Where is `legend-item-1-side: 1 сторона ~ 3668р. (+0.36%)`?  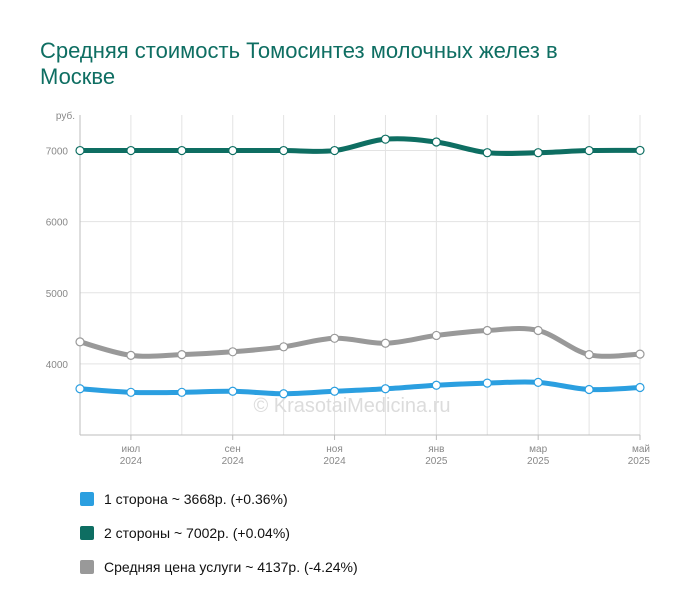
legend-item-1-side: 1 сторона ~ 3668р. (+0.36%) is located at coordinates (219, 499).